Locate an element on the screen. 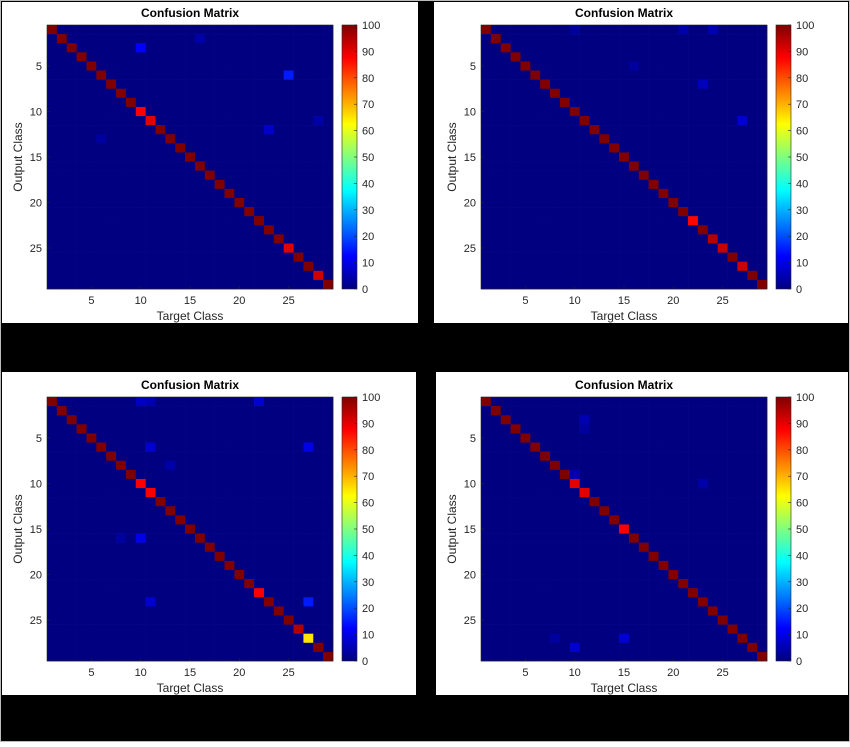 Image resolution: width=850 pixels, height=747 pixels. colorbar-tick-label: 80 is located at coordinates (368, 79).